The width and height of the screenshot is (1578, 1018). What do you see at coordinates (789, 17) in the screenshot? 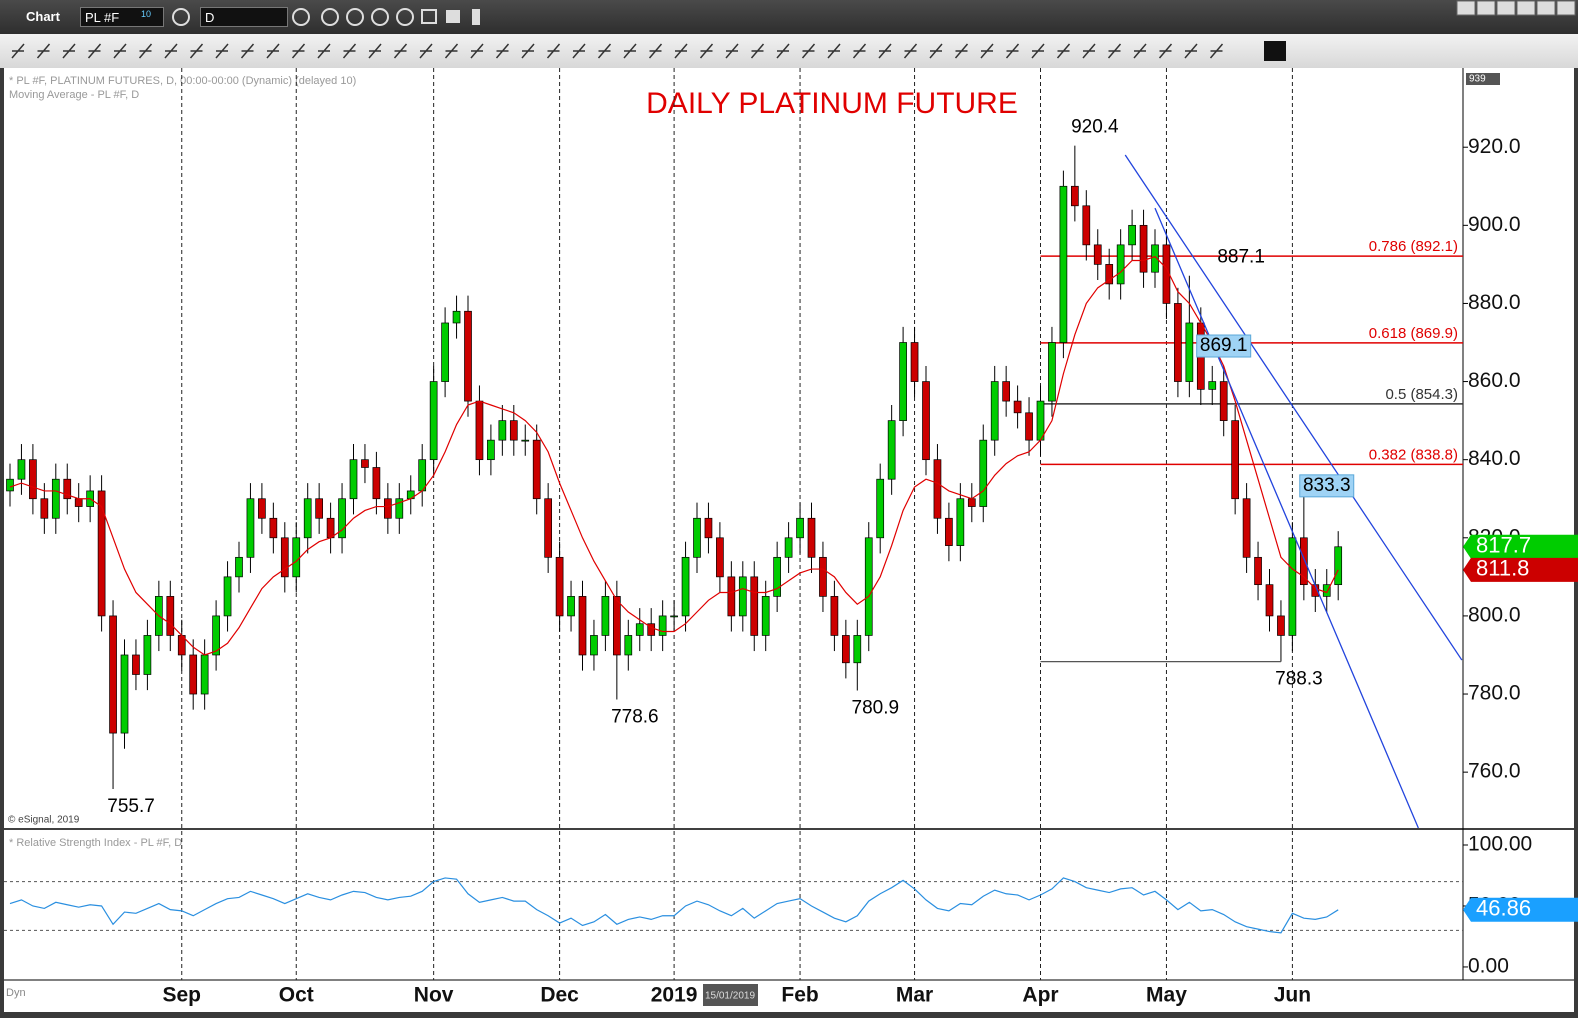
I see `title-bar: Chart PL #F 10 D` at bounding box center [789, 17].